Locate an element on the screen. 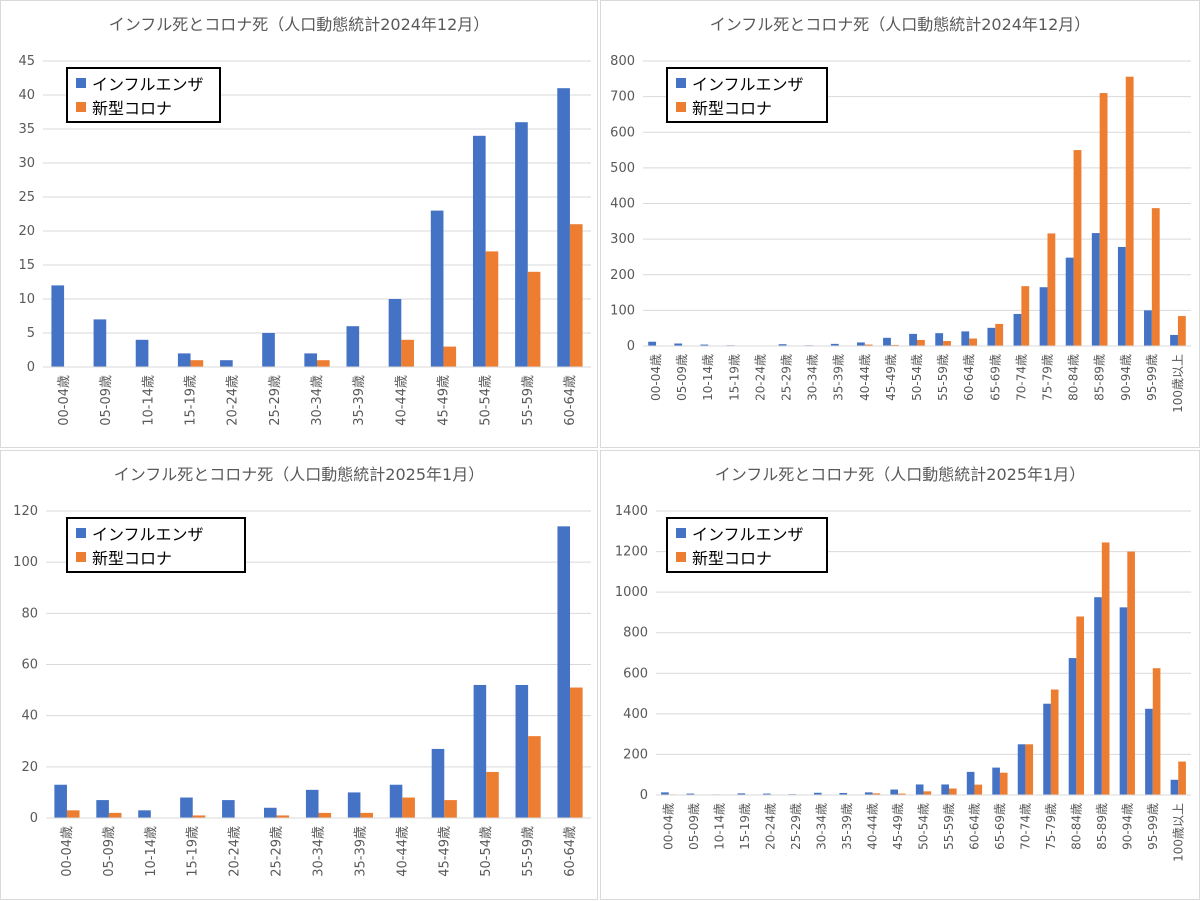 The height and width of the screenshot is (901, 1200). x-tick-label: 65-69歳 is located at coordinates (1000, 826).